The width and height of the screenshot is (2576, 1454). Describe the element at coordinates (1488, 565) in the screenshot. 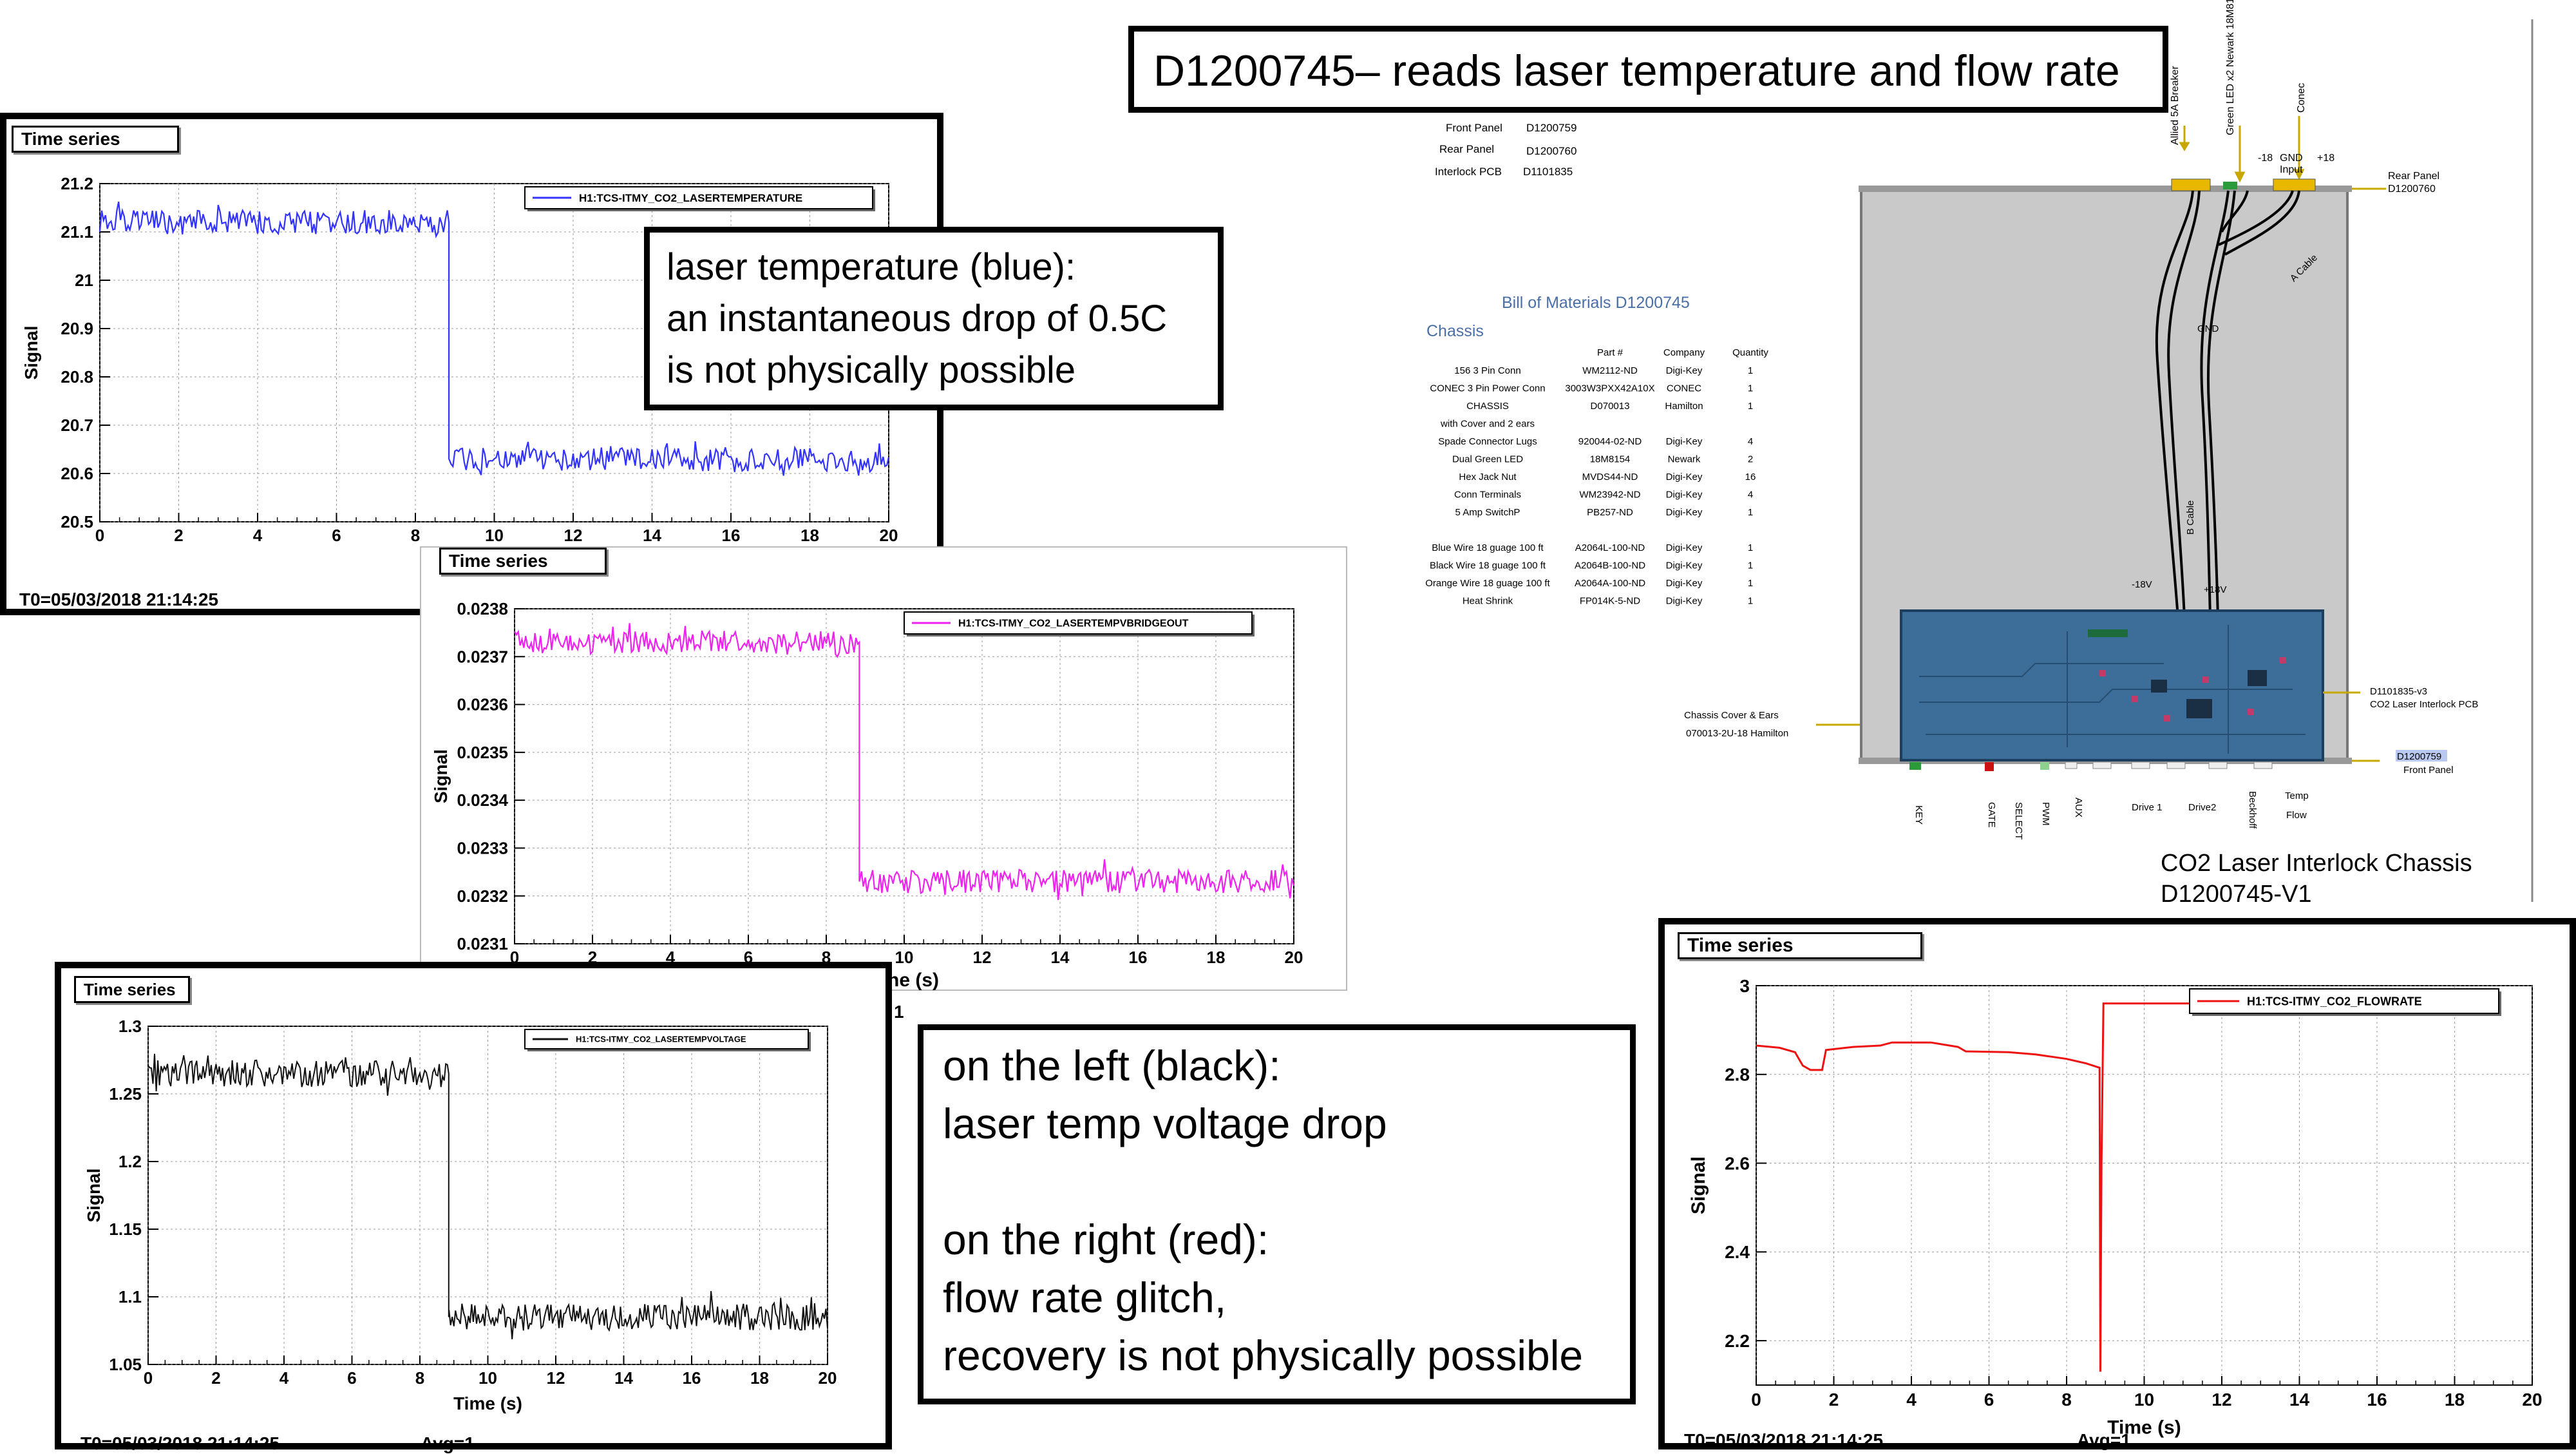

I see `bom-cell: Black Wire 18 guage 100 ft` at that location.